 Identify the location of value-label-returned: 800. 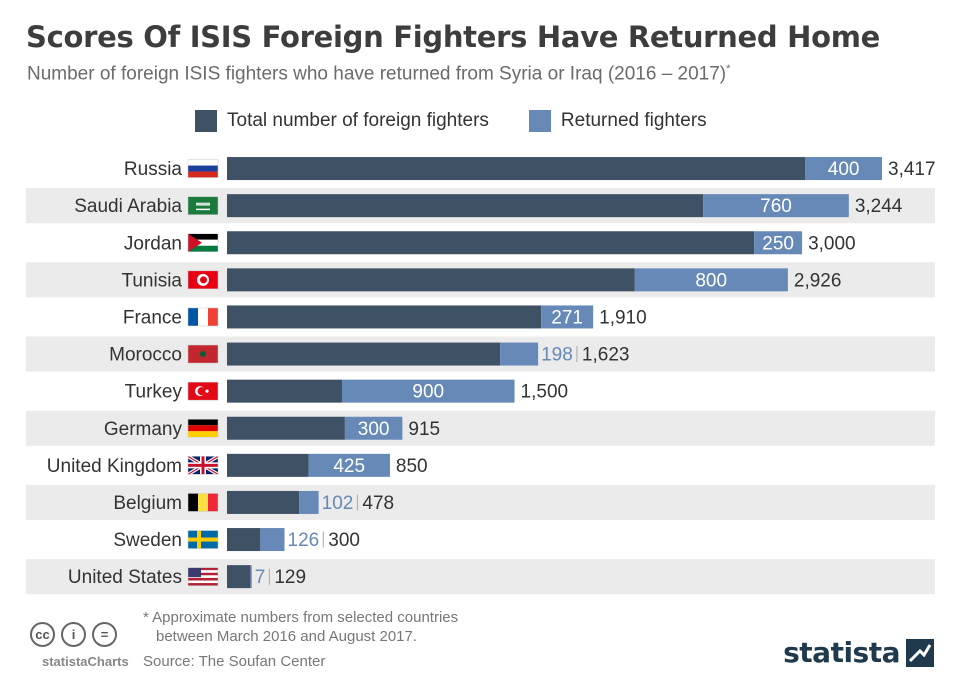
(711, 280).